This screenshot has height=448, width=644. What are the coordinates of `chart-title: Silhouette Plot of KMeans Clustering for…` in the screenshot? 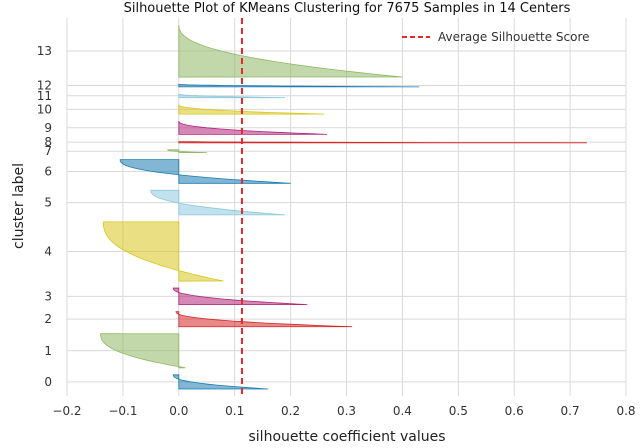 It's located at (347, 8).